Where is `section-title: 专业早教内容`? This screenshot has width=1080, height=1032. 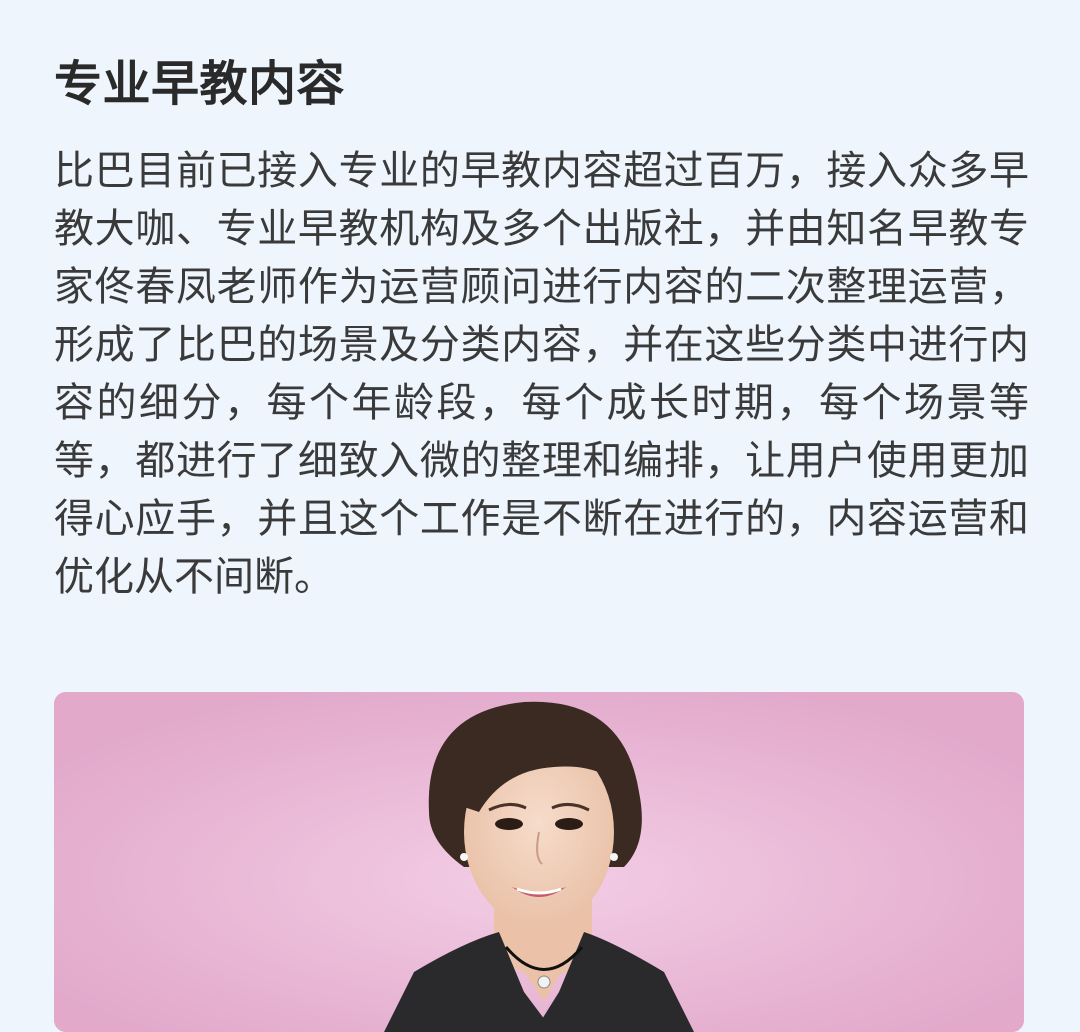
section-title: 专业早教内容 is located at coordinates (200, 84).